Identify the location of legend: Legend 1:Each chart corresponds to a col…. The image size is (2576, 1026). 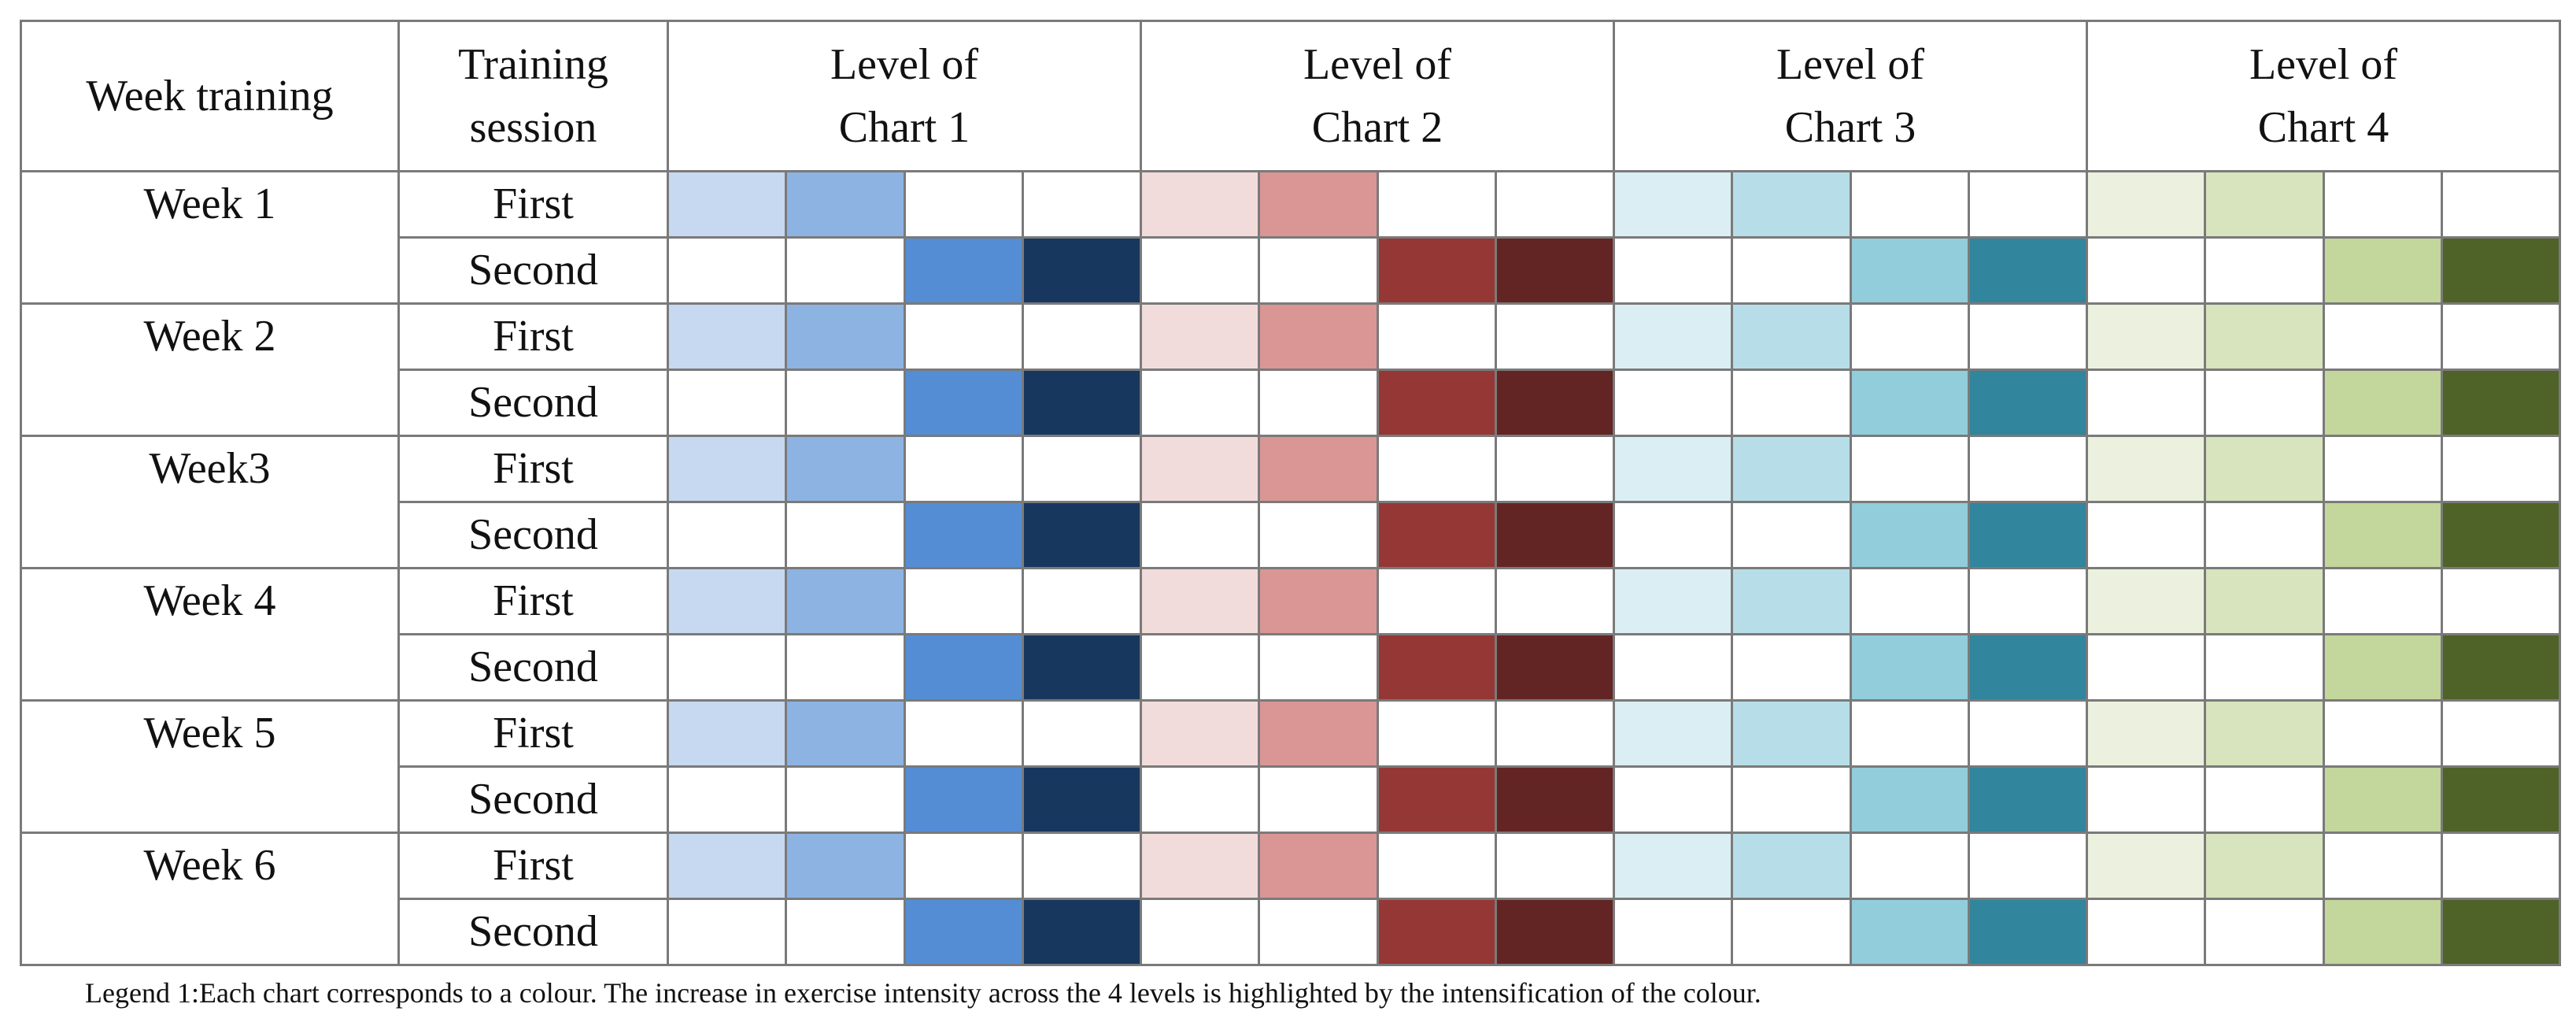
(923, 993).